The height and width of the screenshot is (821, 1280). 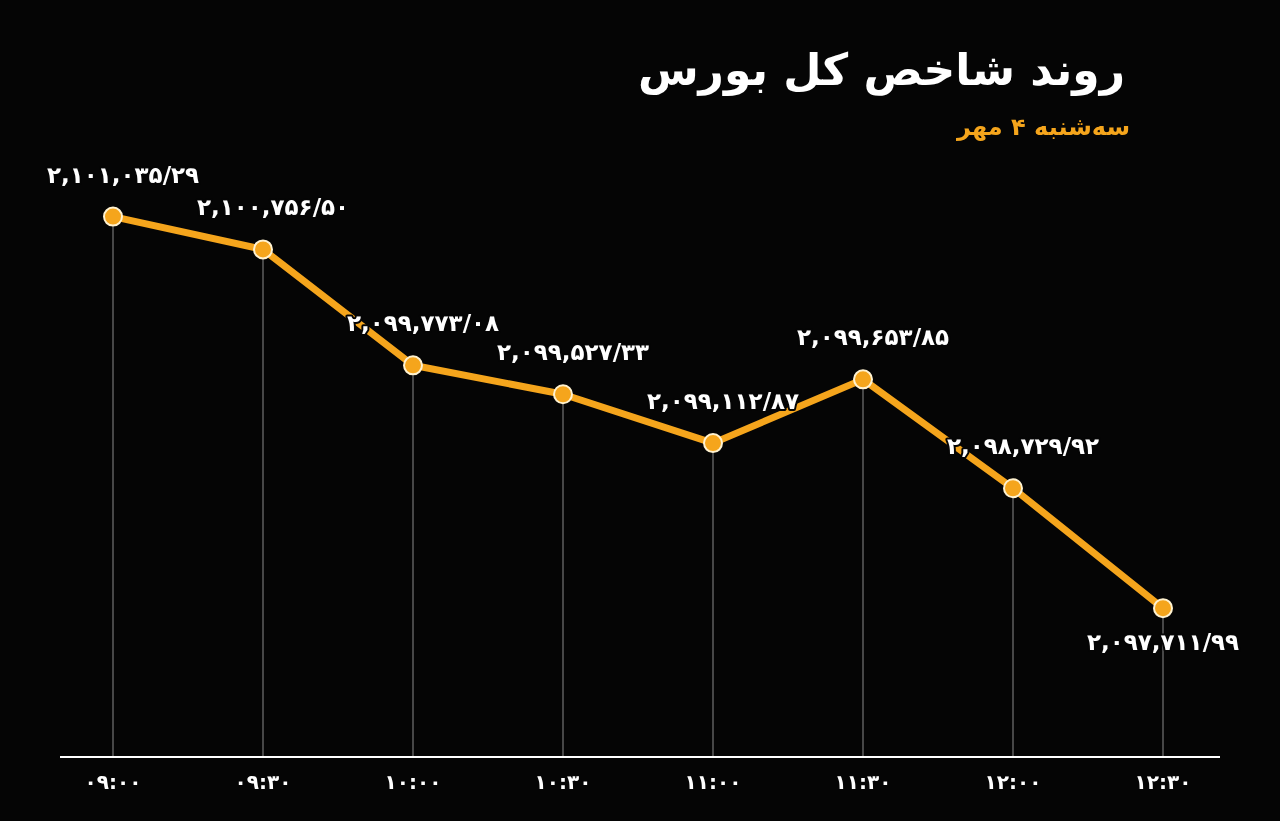 I want to click on x-tick-label: ۱۱:۳۰, so click(x=863, y=782).